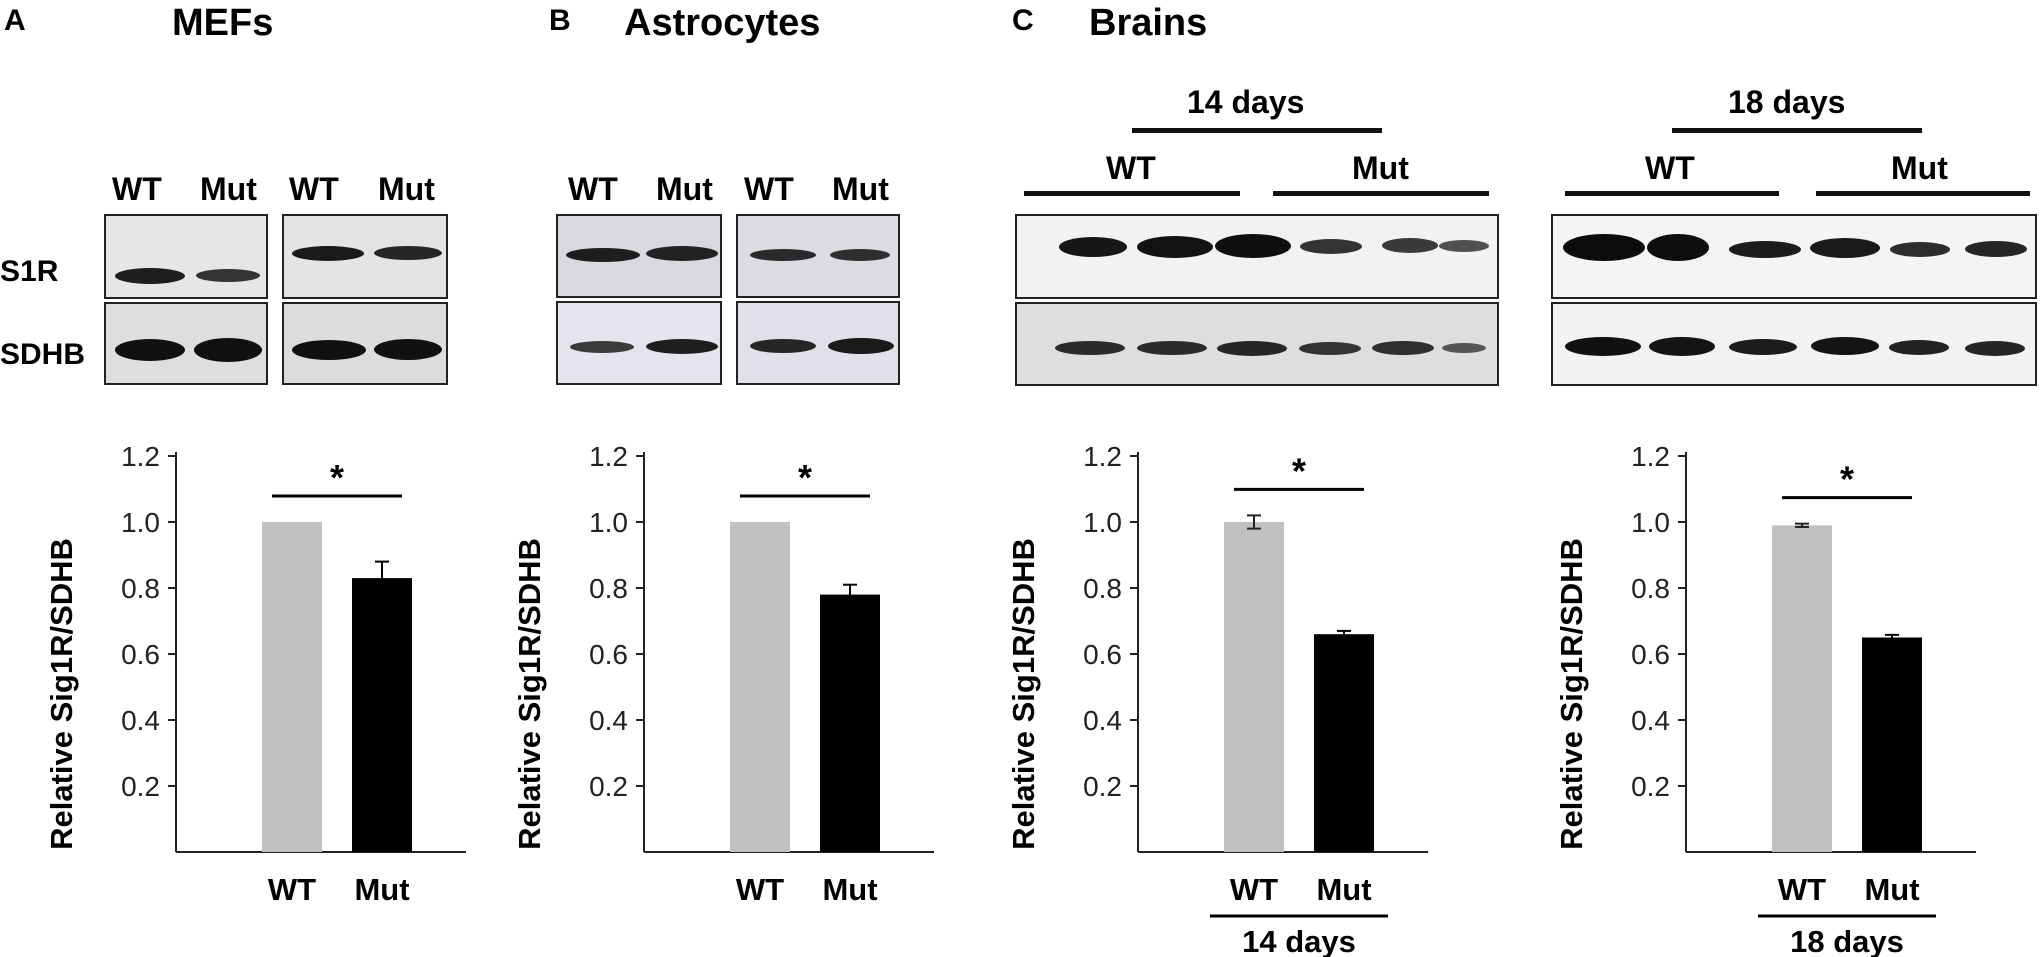 Image resolution: width=2042 pixels, height=957 pixels. I want to click on period-label-18-days: 18 days, so click(1787, 102).